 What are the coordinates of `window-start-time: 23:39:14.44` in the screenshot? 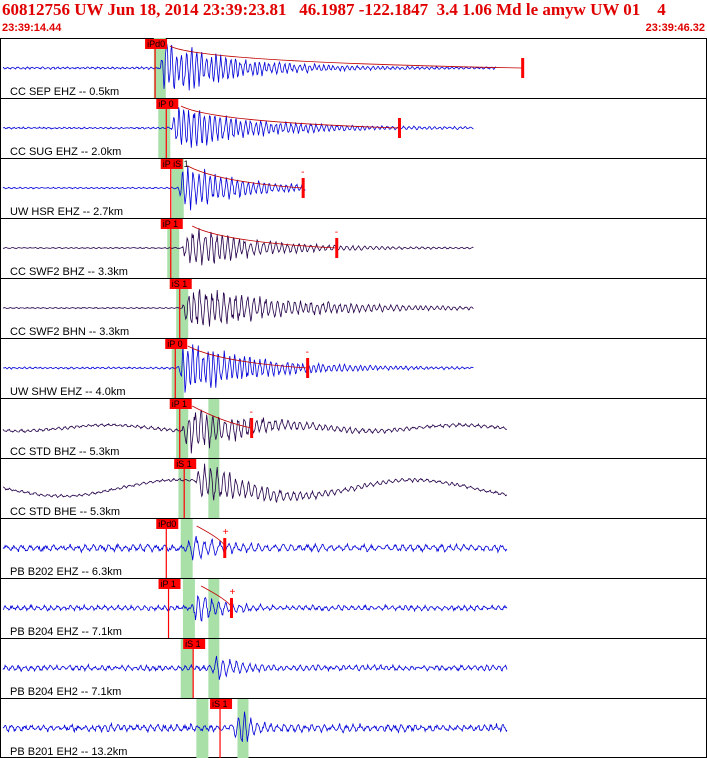 It's located at (32, 28).